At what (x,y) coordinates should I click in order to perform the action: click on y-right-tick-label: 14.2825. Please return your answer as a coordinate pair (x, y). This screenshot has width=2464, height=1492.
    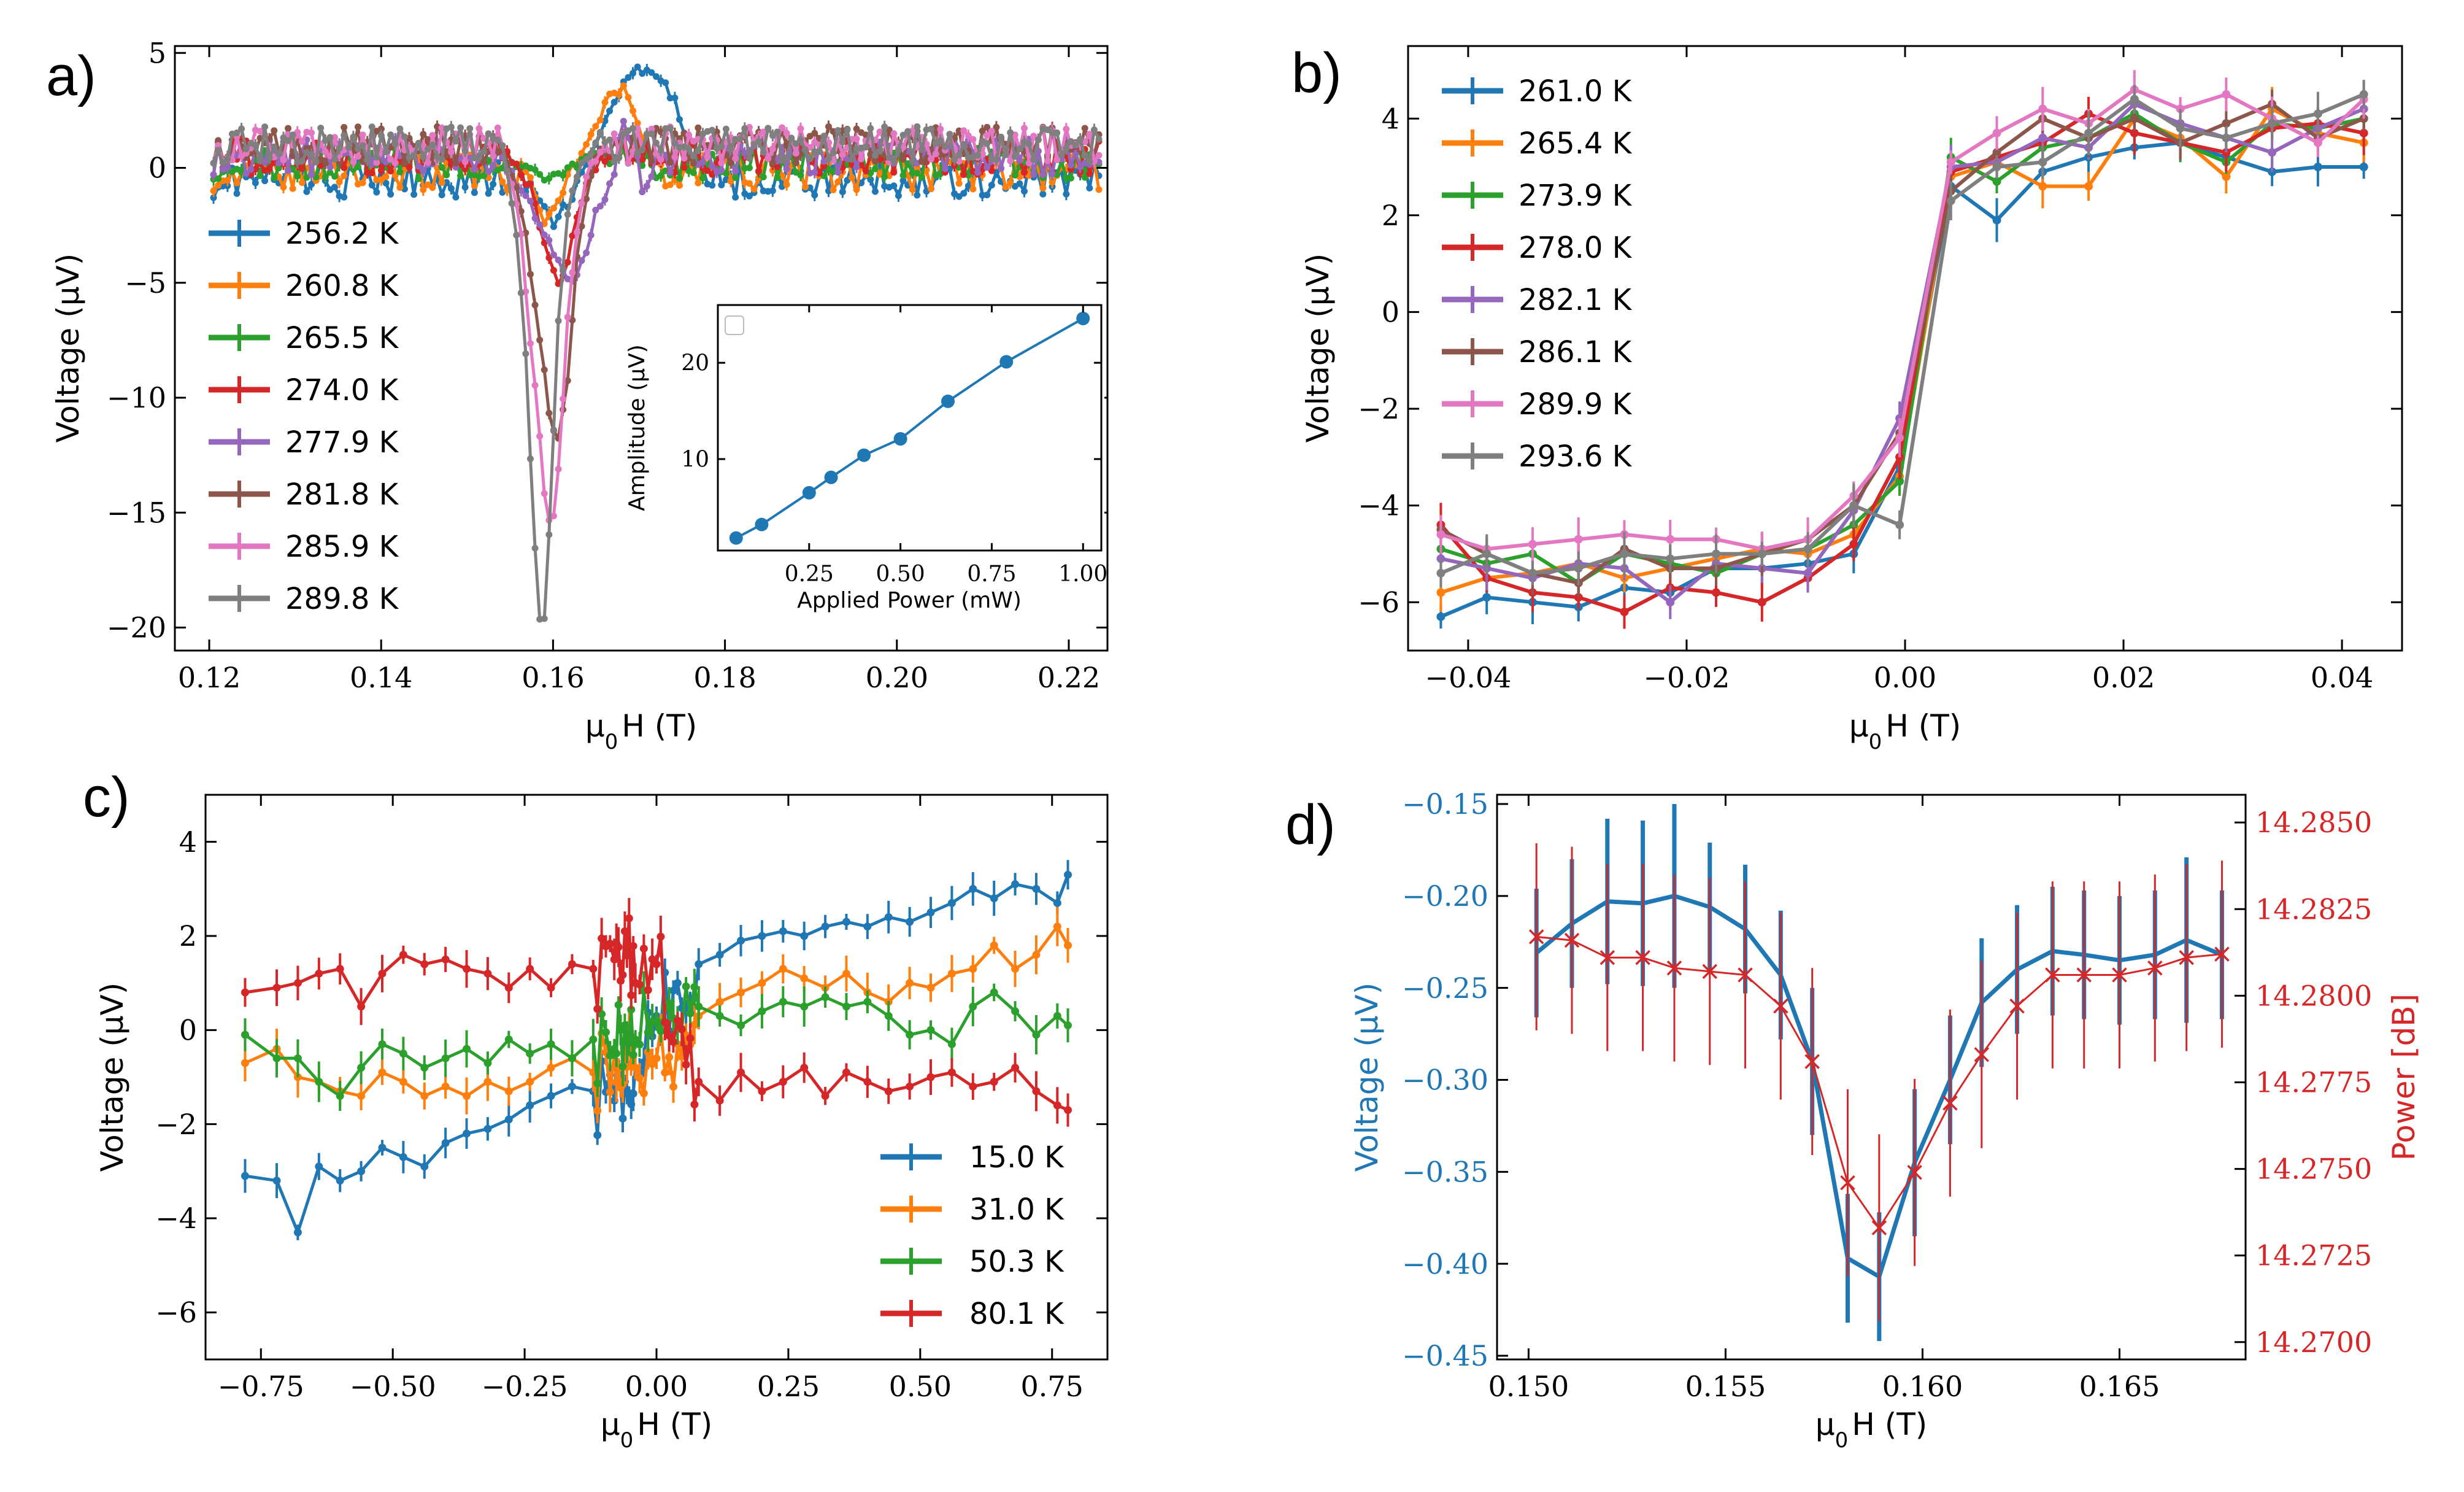
    Looking at the image, I should click on (2313, 909).